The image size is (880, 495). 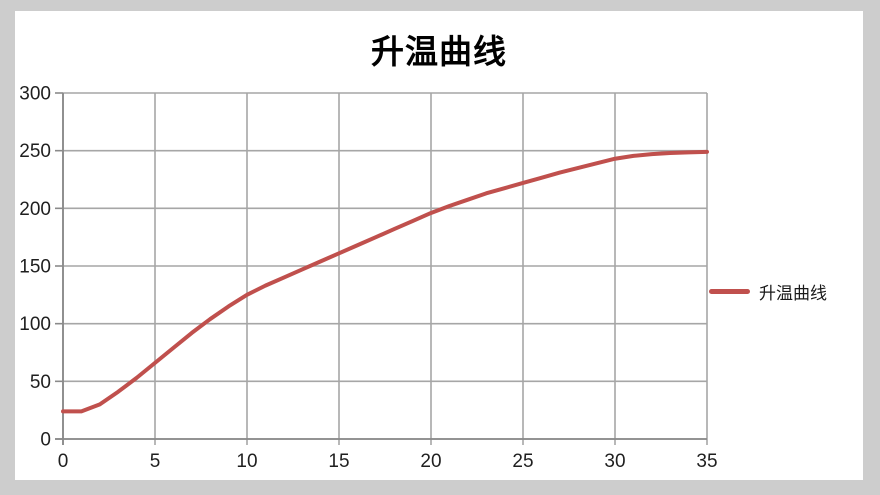 What do you see at coordinates (793, 293) in the screenshot?
I see `legend-label: 升温曲线` at bounding box center [793, 293].